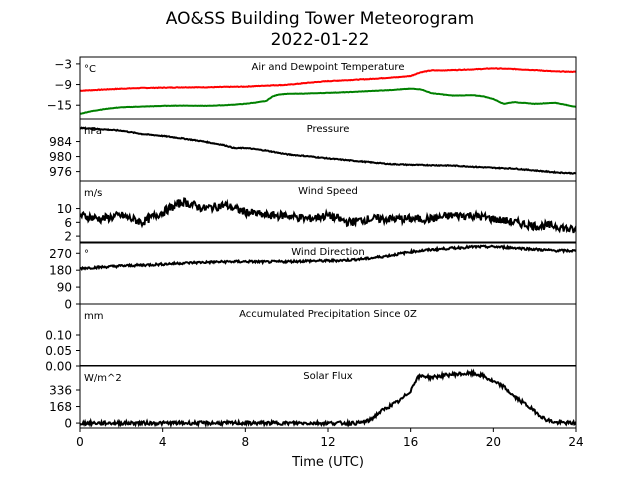 Image resolution: width=640 pixels, height=480 pixels. What do you see at coordinates (60, 271) in the screenshot?
I see `panel-4-ytick-label: 180` at bounding box center [60, 271].